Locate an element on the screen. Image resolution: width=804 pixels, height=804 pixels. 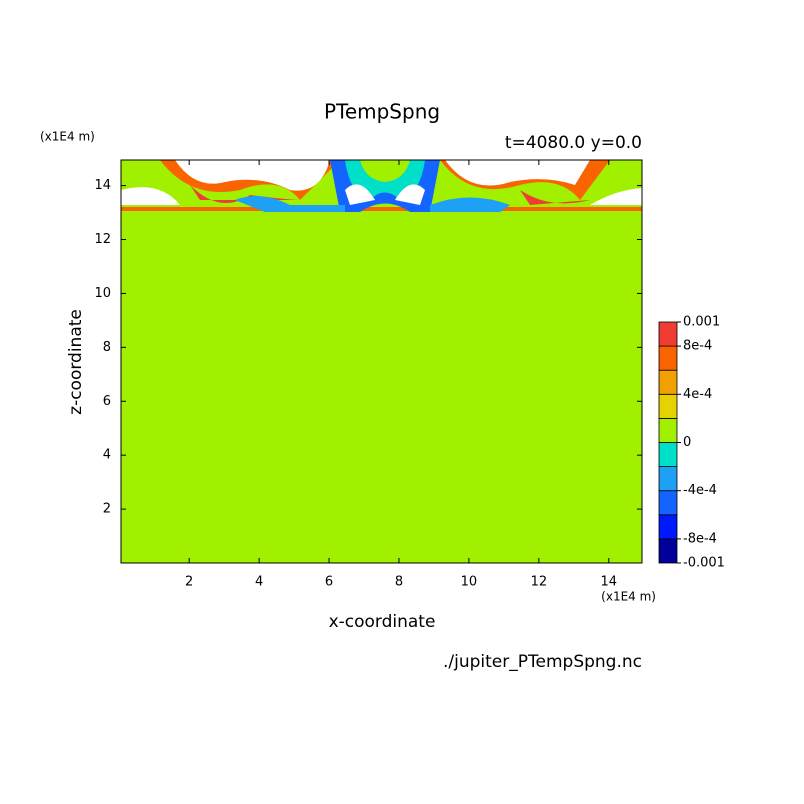
x-tick-label: 4 is located at coordinates (259, 582).